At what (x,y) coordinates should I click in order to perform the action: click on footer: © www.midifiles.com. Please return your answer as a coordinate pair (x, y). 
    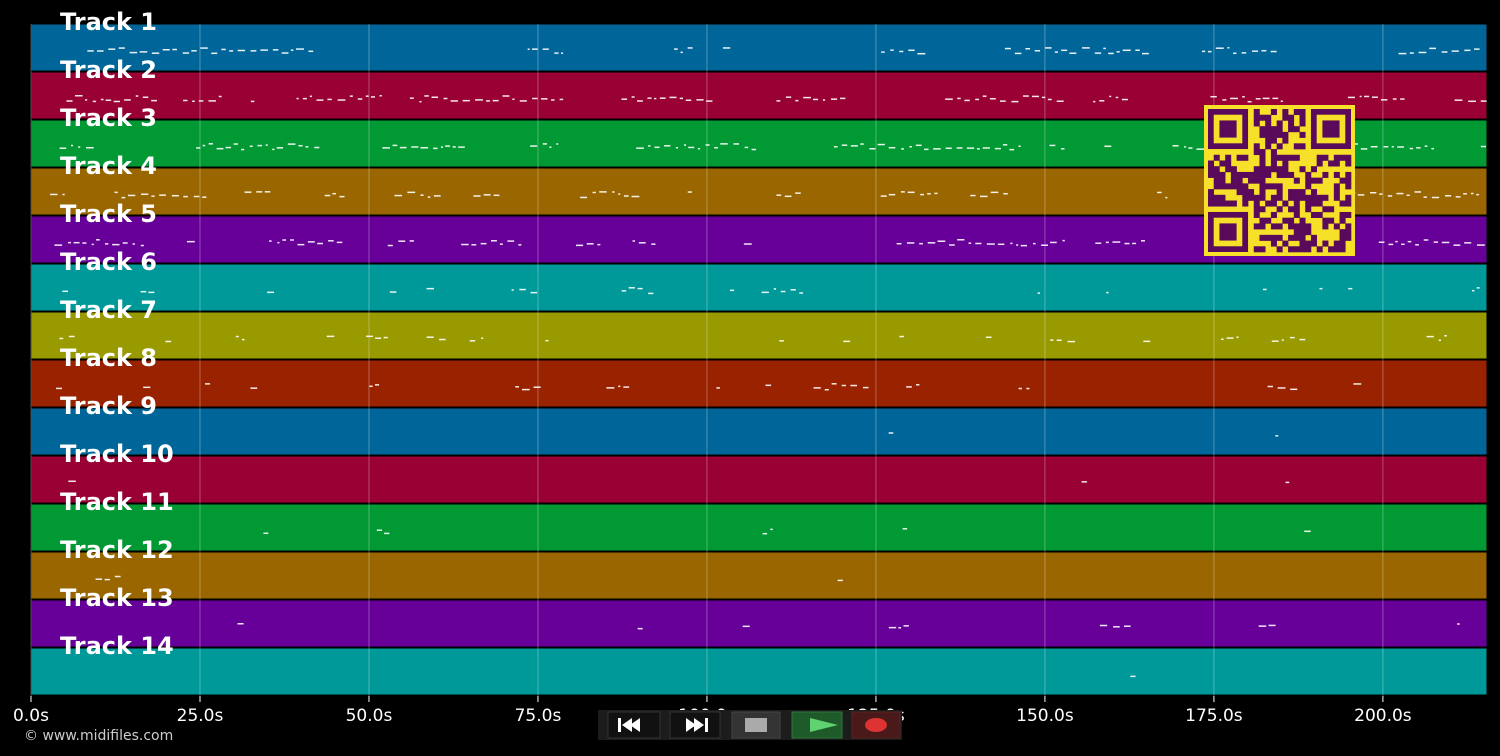
    Looking at the image, I should click on (98, 736).